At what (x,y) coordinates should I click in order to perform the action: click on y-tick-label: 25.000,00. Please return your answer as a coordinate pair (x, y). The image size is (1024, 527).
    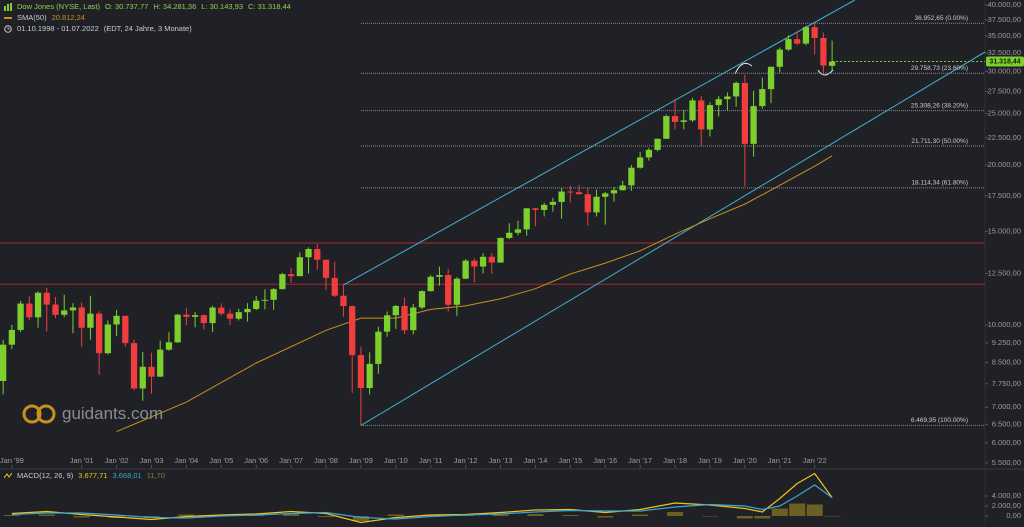
    Looking at the image, I should click on (1004, 112).